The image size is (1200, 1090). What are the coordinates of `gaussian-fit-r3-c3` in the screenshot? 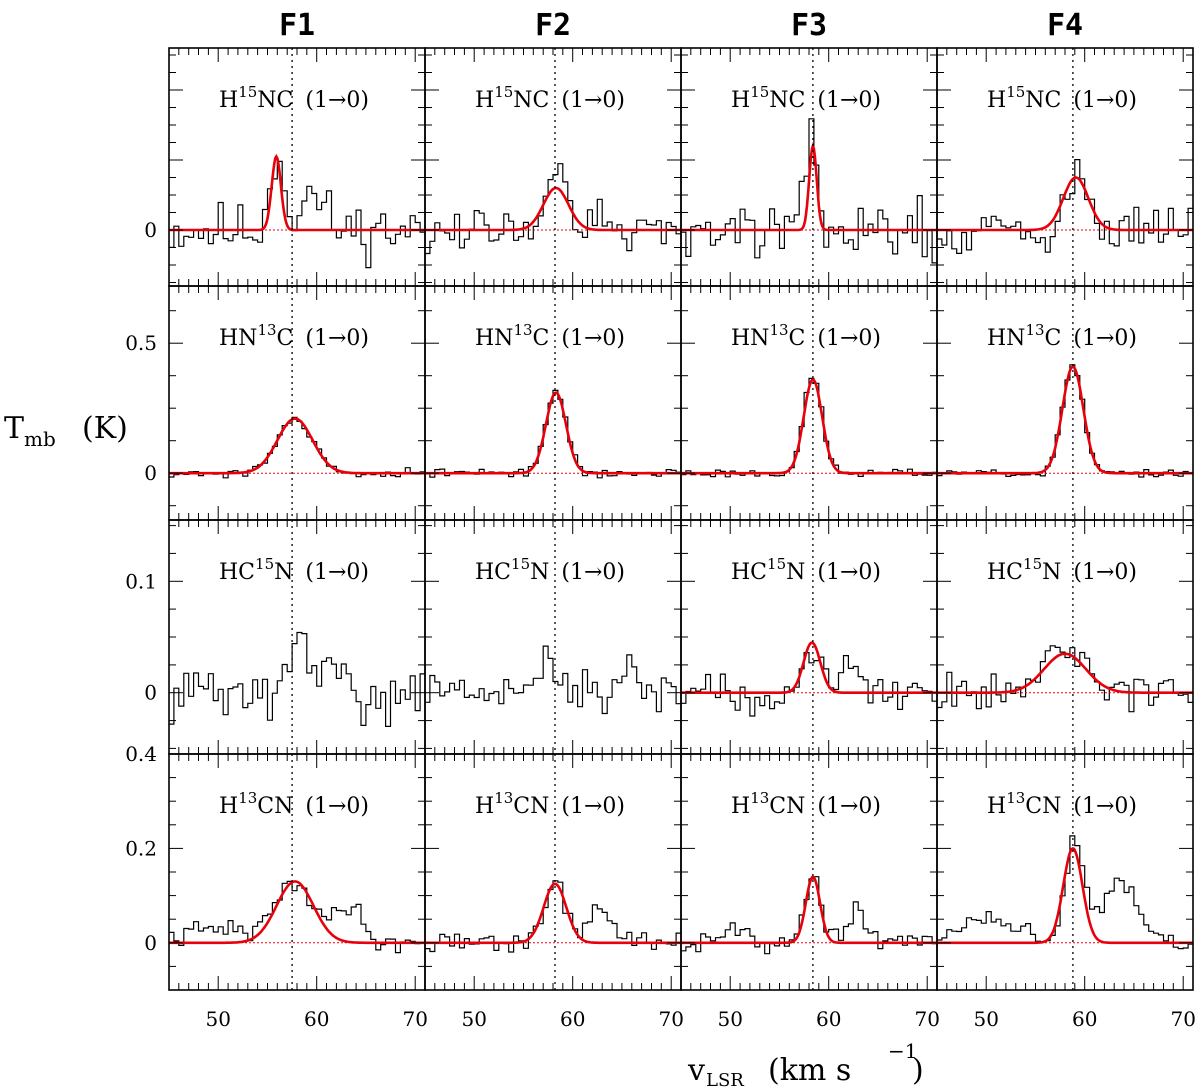 It's located at (809, 667).